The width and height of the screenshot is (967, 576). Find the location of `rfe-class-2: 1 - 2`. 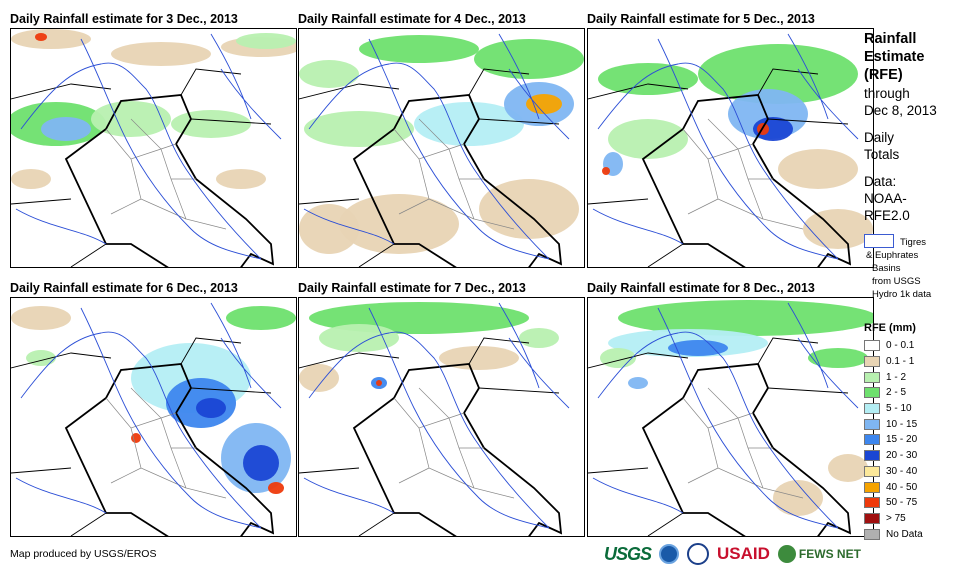

rfe-class-2: 1 - 2 is located at coordinates (893, 377).